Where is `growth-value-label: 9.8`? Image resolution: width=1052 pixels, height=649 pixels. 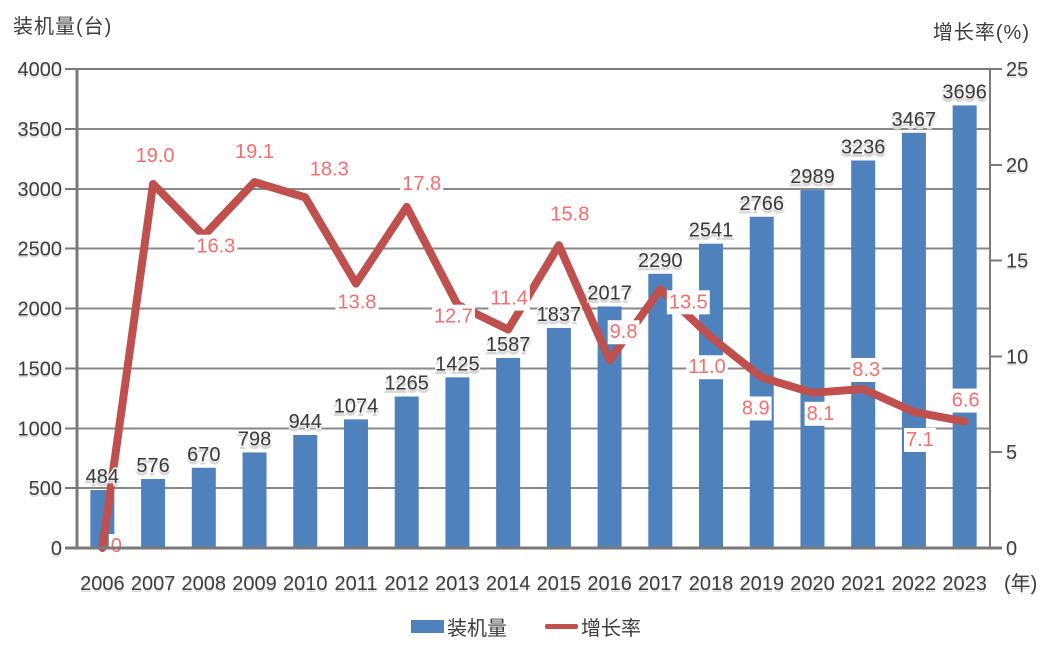 growth-value-label: 9.8 is located at coordinates (624, 332).